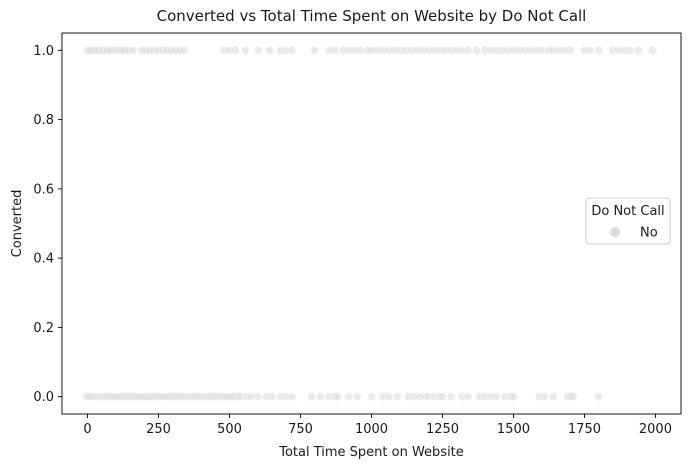  Describe the element at coordinates (43, 120) in the screenshot. I see `y-tick-label: 0.8` at that location.